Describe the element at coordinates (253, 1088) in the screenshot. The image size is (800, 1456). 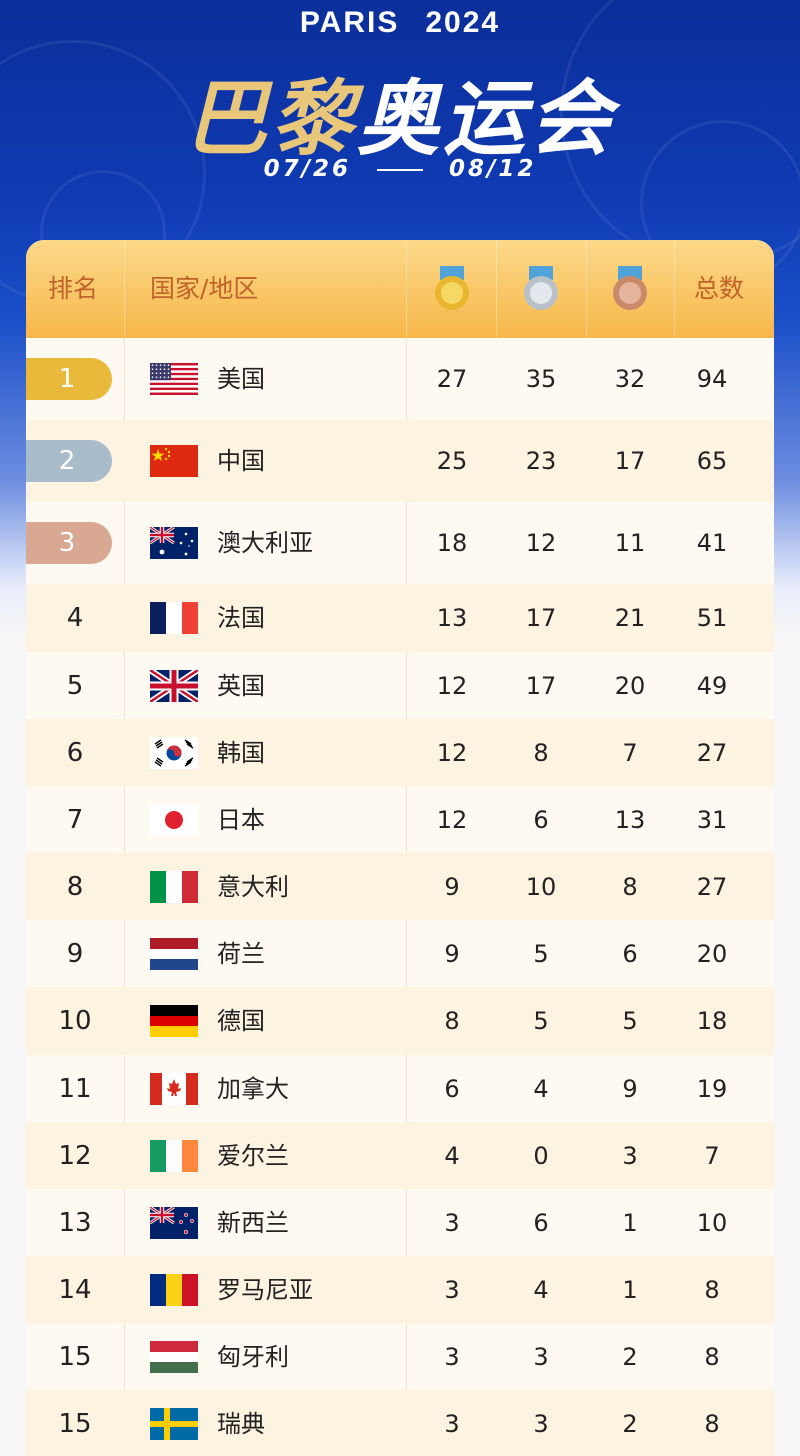
I see `country-name: 加拿大` at that location.